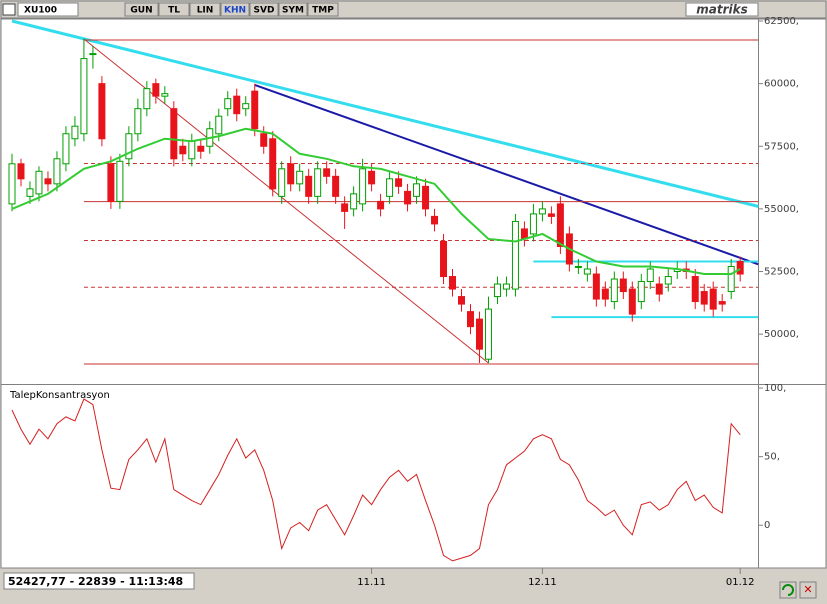  What do you see at coordinates (772, 457) in the screenshot?
I see `y-tick-label: 50,` at bounding box center [772, 457].